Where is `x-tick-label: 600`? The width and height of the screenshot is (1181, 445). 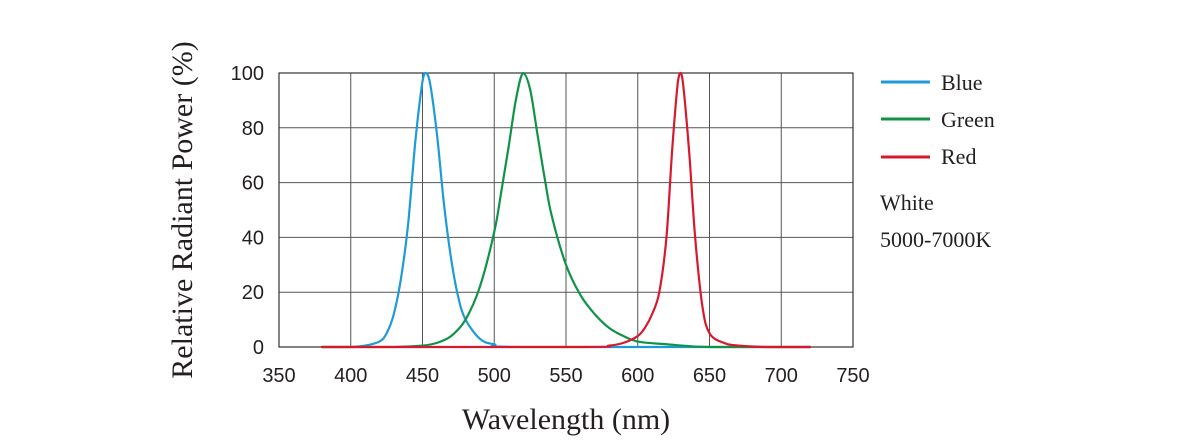 x-tick-label: 600 is located at coordinates (637, 376).